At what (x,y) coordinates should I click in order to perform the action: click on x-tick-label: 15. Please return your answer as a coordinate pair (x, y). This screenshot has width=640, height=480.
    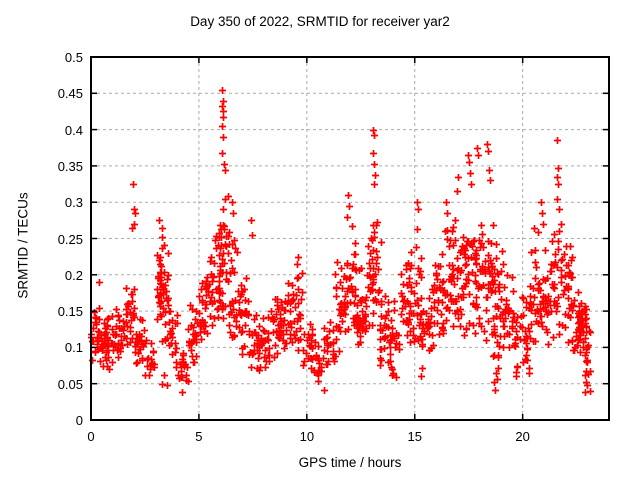
    Looking at the image, I should click on (414, 436).